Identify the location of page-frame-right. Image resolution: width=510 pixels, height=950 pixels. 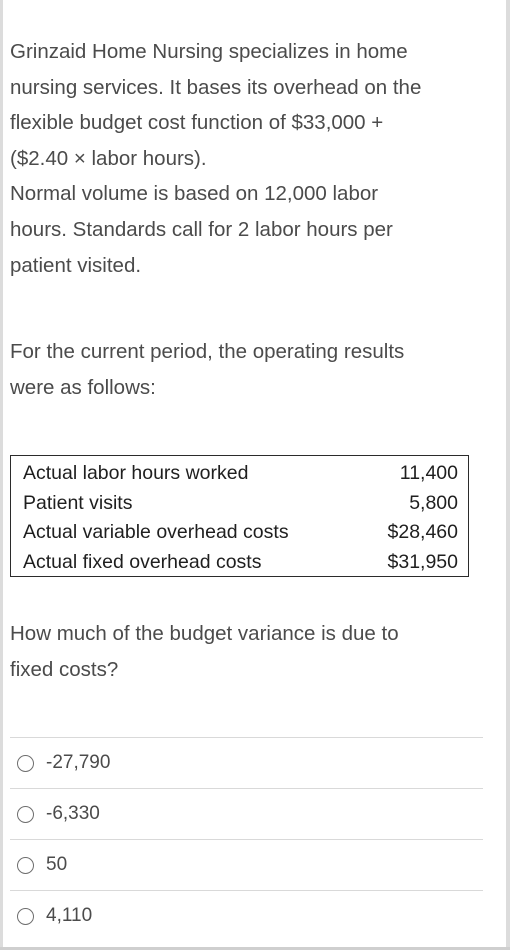
(508, 475).